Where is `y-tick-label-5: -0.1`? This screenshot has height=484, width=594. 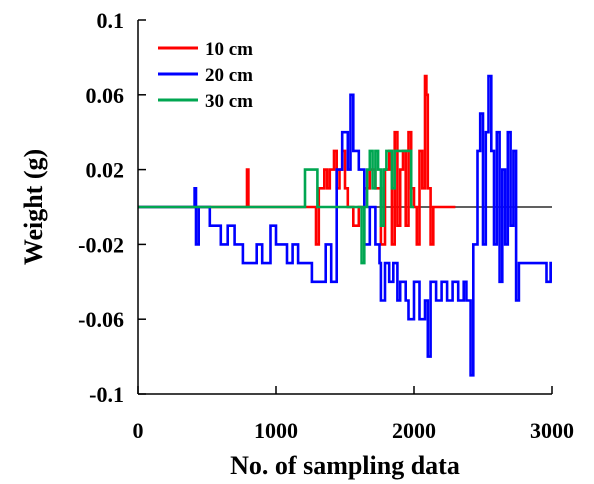
y-tick-label-5: -0.1 is located at coordinates (106, 394).